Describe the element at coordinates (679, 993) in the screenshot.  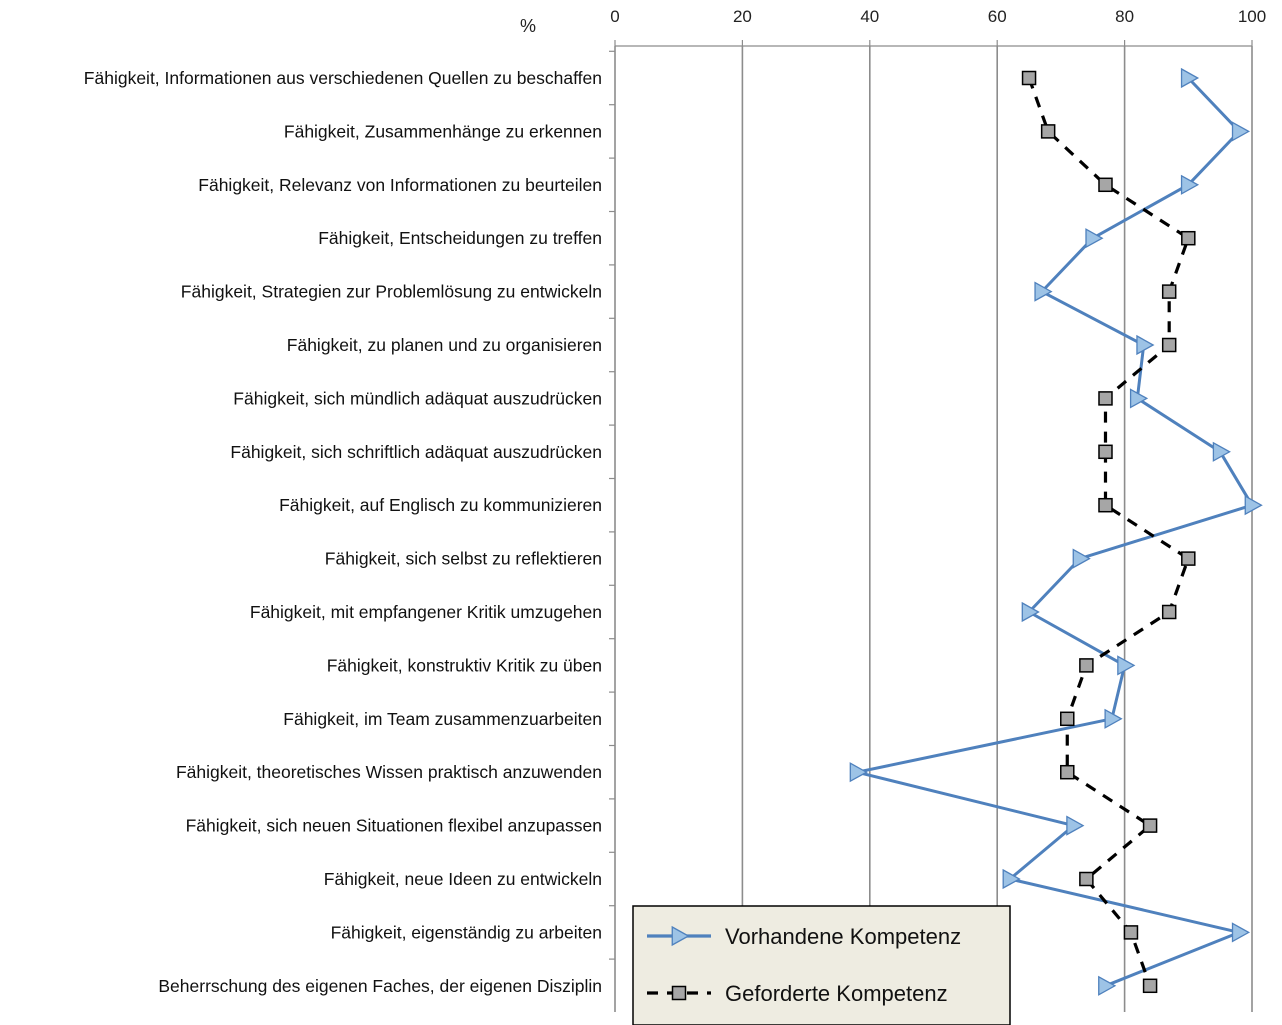
I see `legend-square-icon` at that location.